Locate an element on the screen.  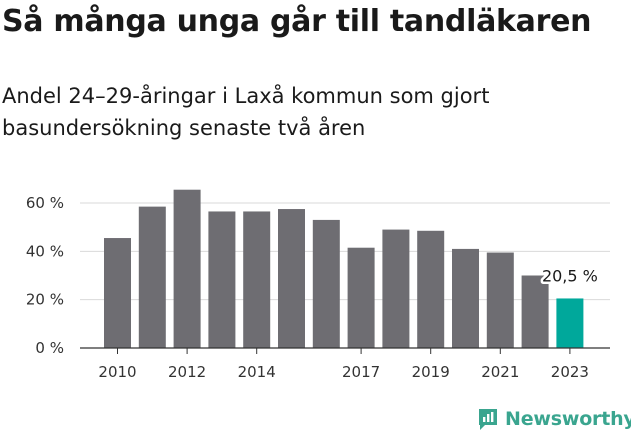
y-tick-label: 60 % is located at coordinates (45, 203).